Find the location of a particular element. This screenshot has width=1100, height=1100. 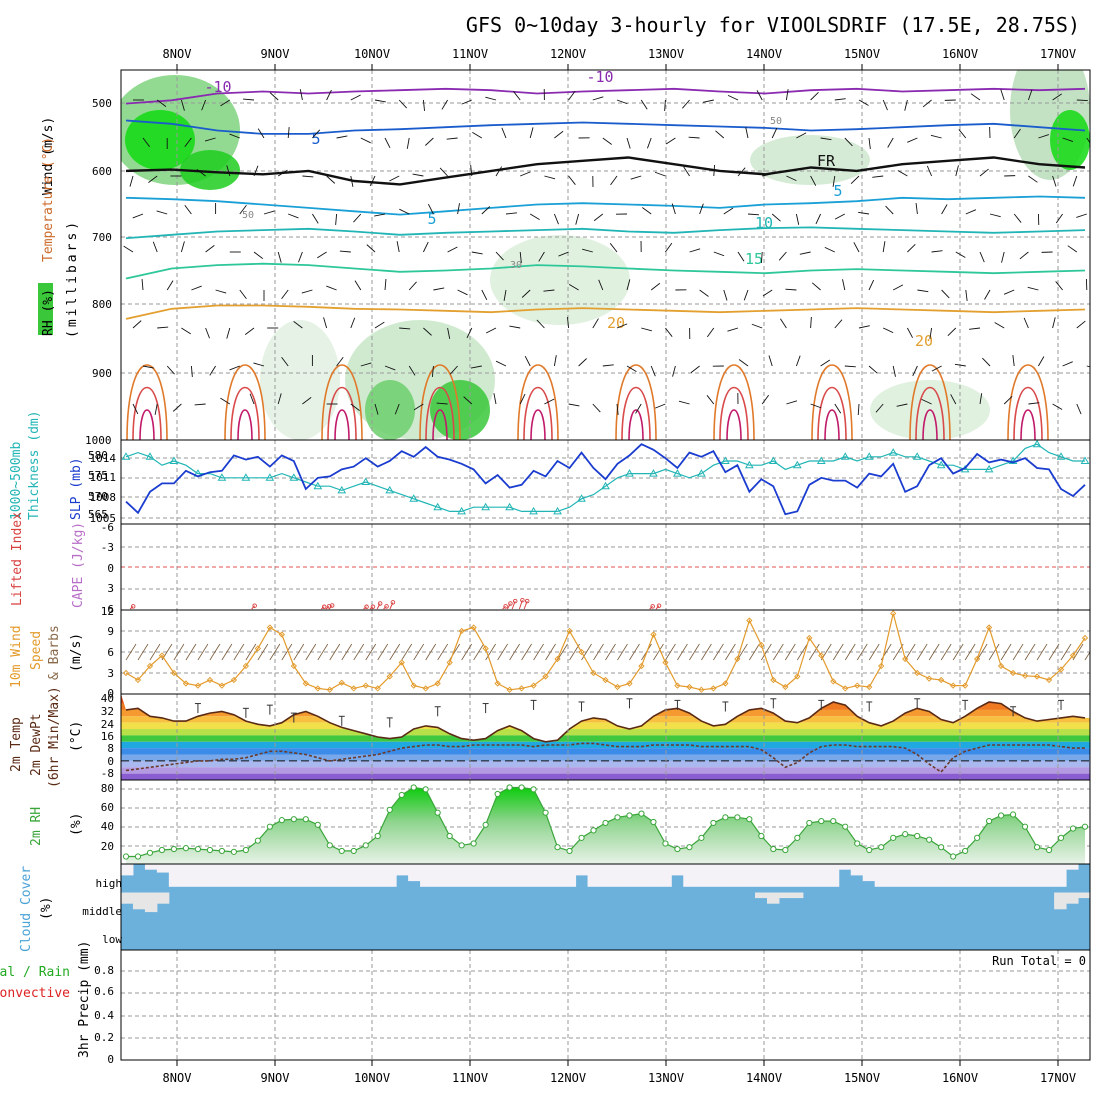

cape-y-label: CAPE (J/kg) is located at coordinates (78, 565).